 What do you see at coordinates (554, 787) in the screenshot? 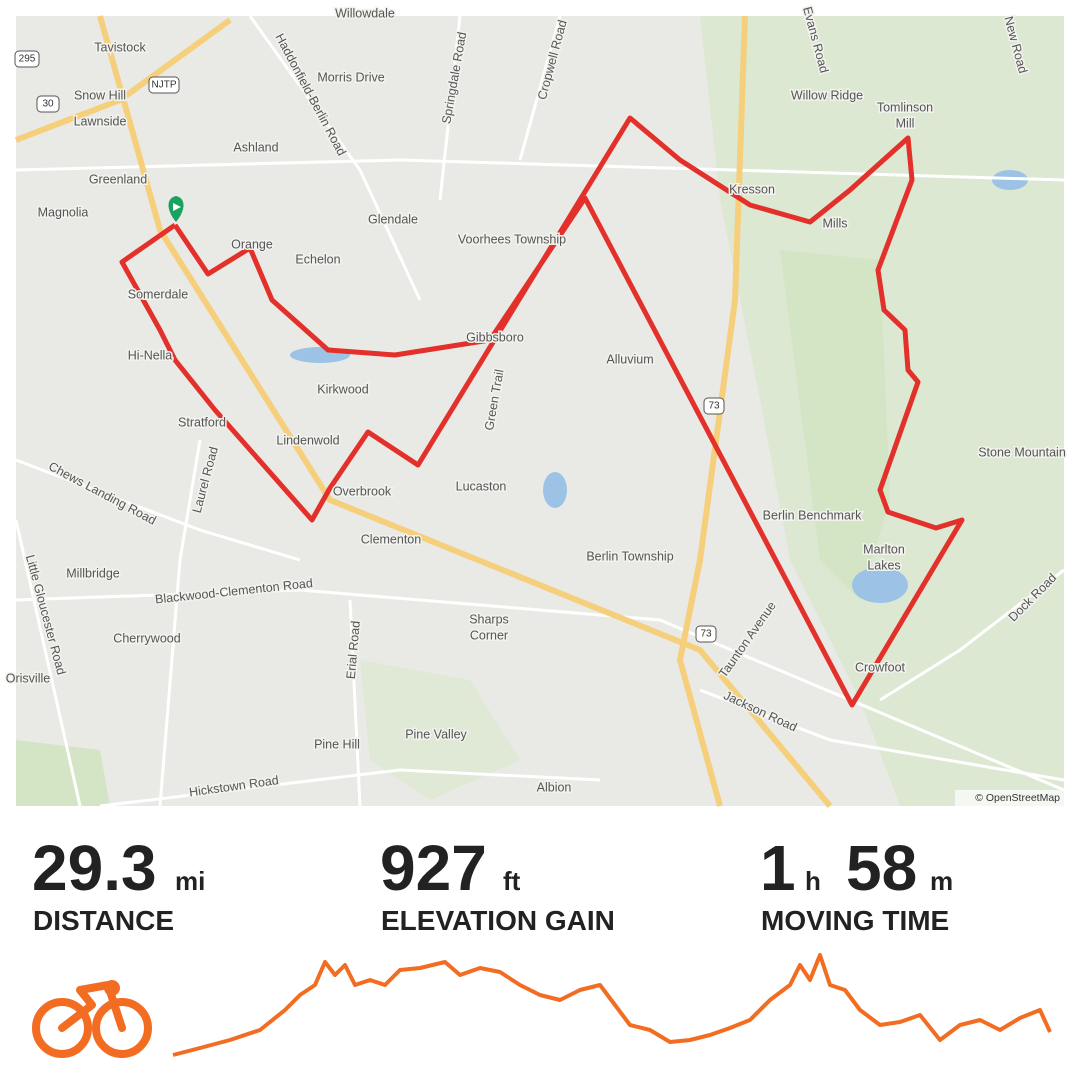
I see `place-label: Albion` at bounding box center [554, 787].